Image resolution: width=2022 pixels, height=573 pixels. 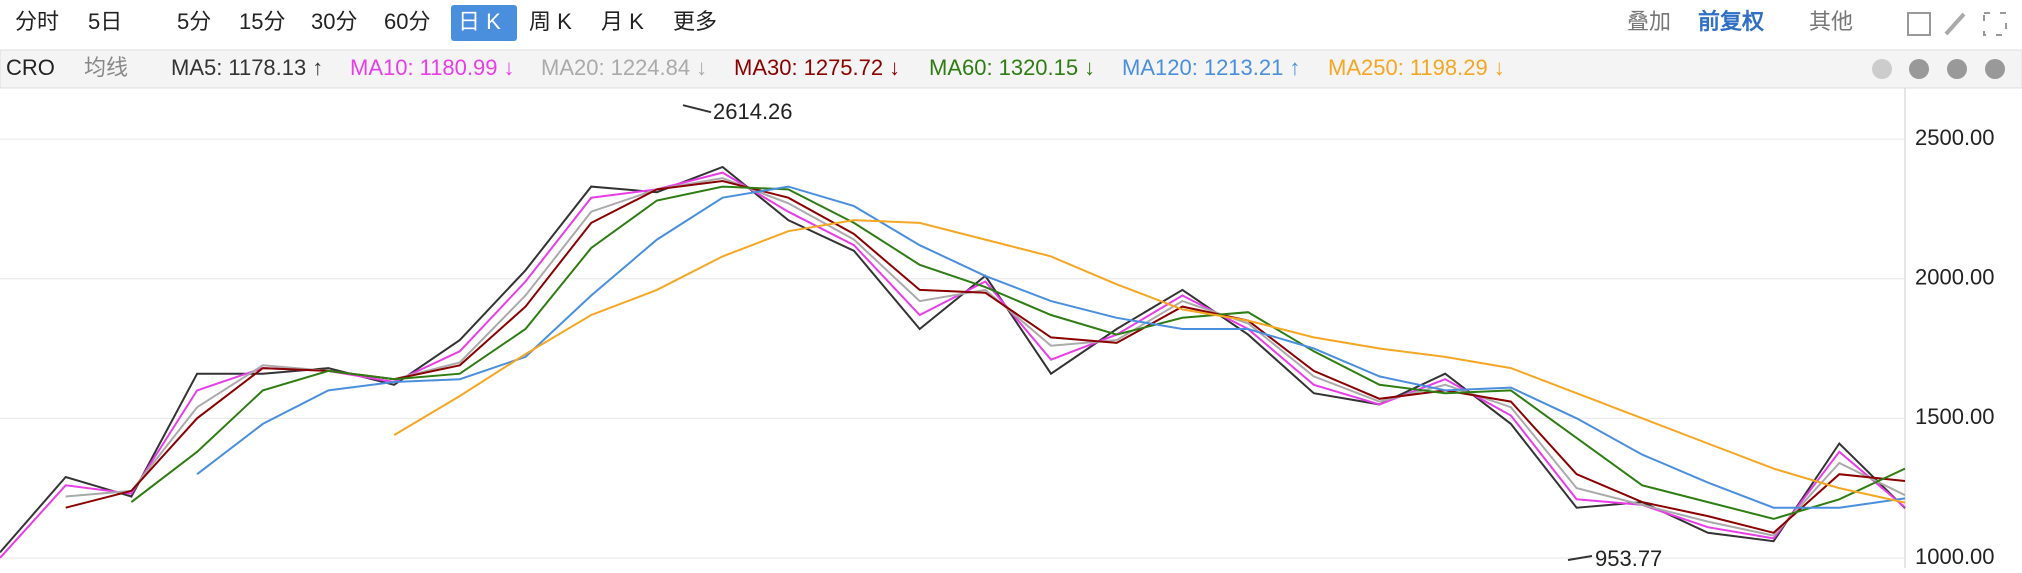 What do you see at coordinates (382, 67) in the screenshot?
I see `legend-name: MA10:` at bounding box center [382, 67].